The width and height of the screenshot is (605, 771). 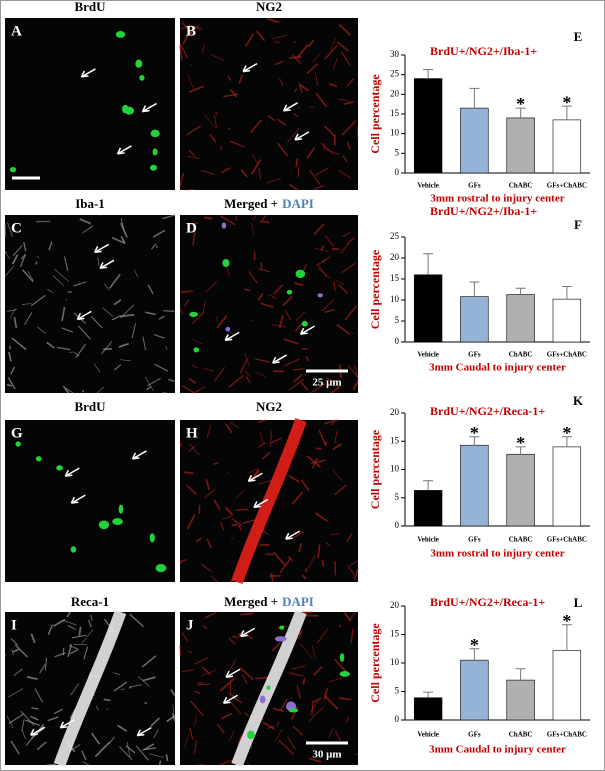 I want to click on x-tick-label: GFs, so click(x=474, y=186).